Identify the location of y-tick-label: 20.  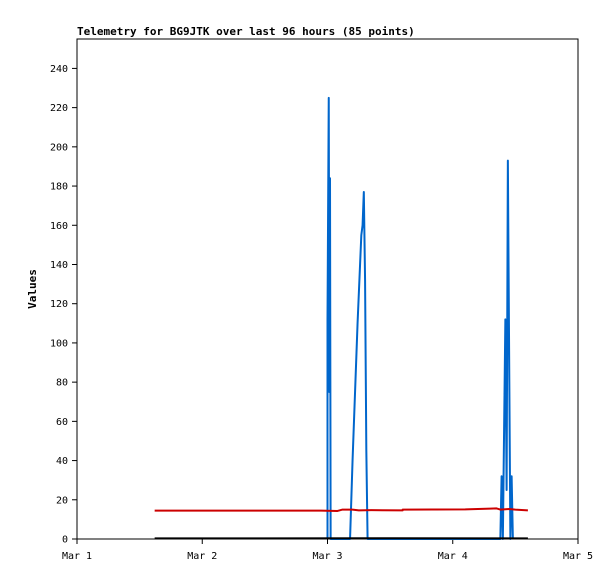
(62, 500).